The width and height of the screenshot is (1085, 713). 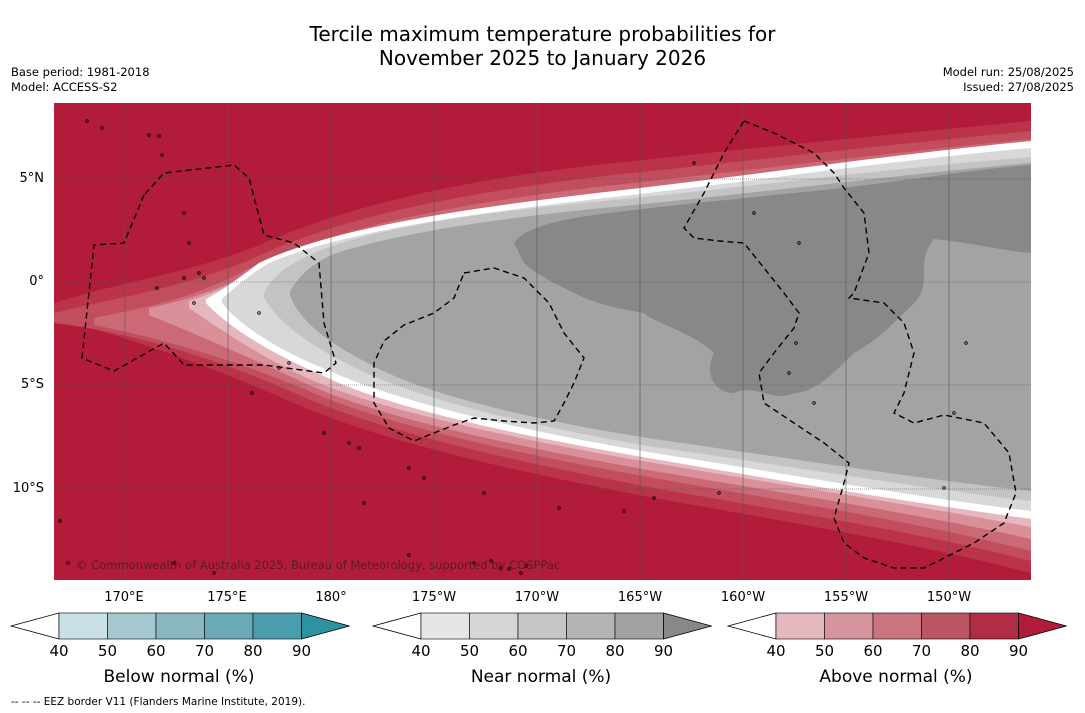 What do you see at coordinates (743, 597) in the screenshot?
I see `lon-label-160w: 160°W` at bounding box center [743, 597].